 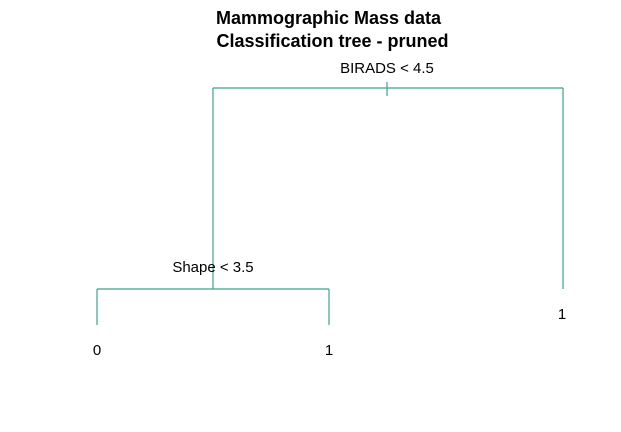 What do you see at coordinates (212, 267) in the screenshot?
I see `shape-split-label: Shape < 3.5` at bounding box center [212, 267].